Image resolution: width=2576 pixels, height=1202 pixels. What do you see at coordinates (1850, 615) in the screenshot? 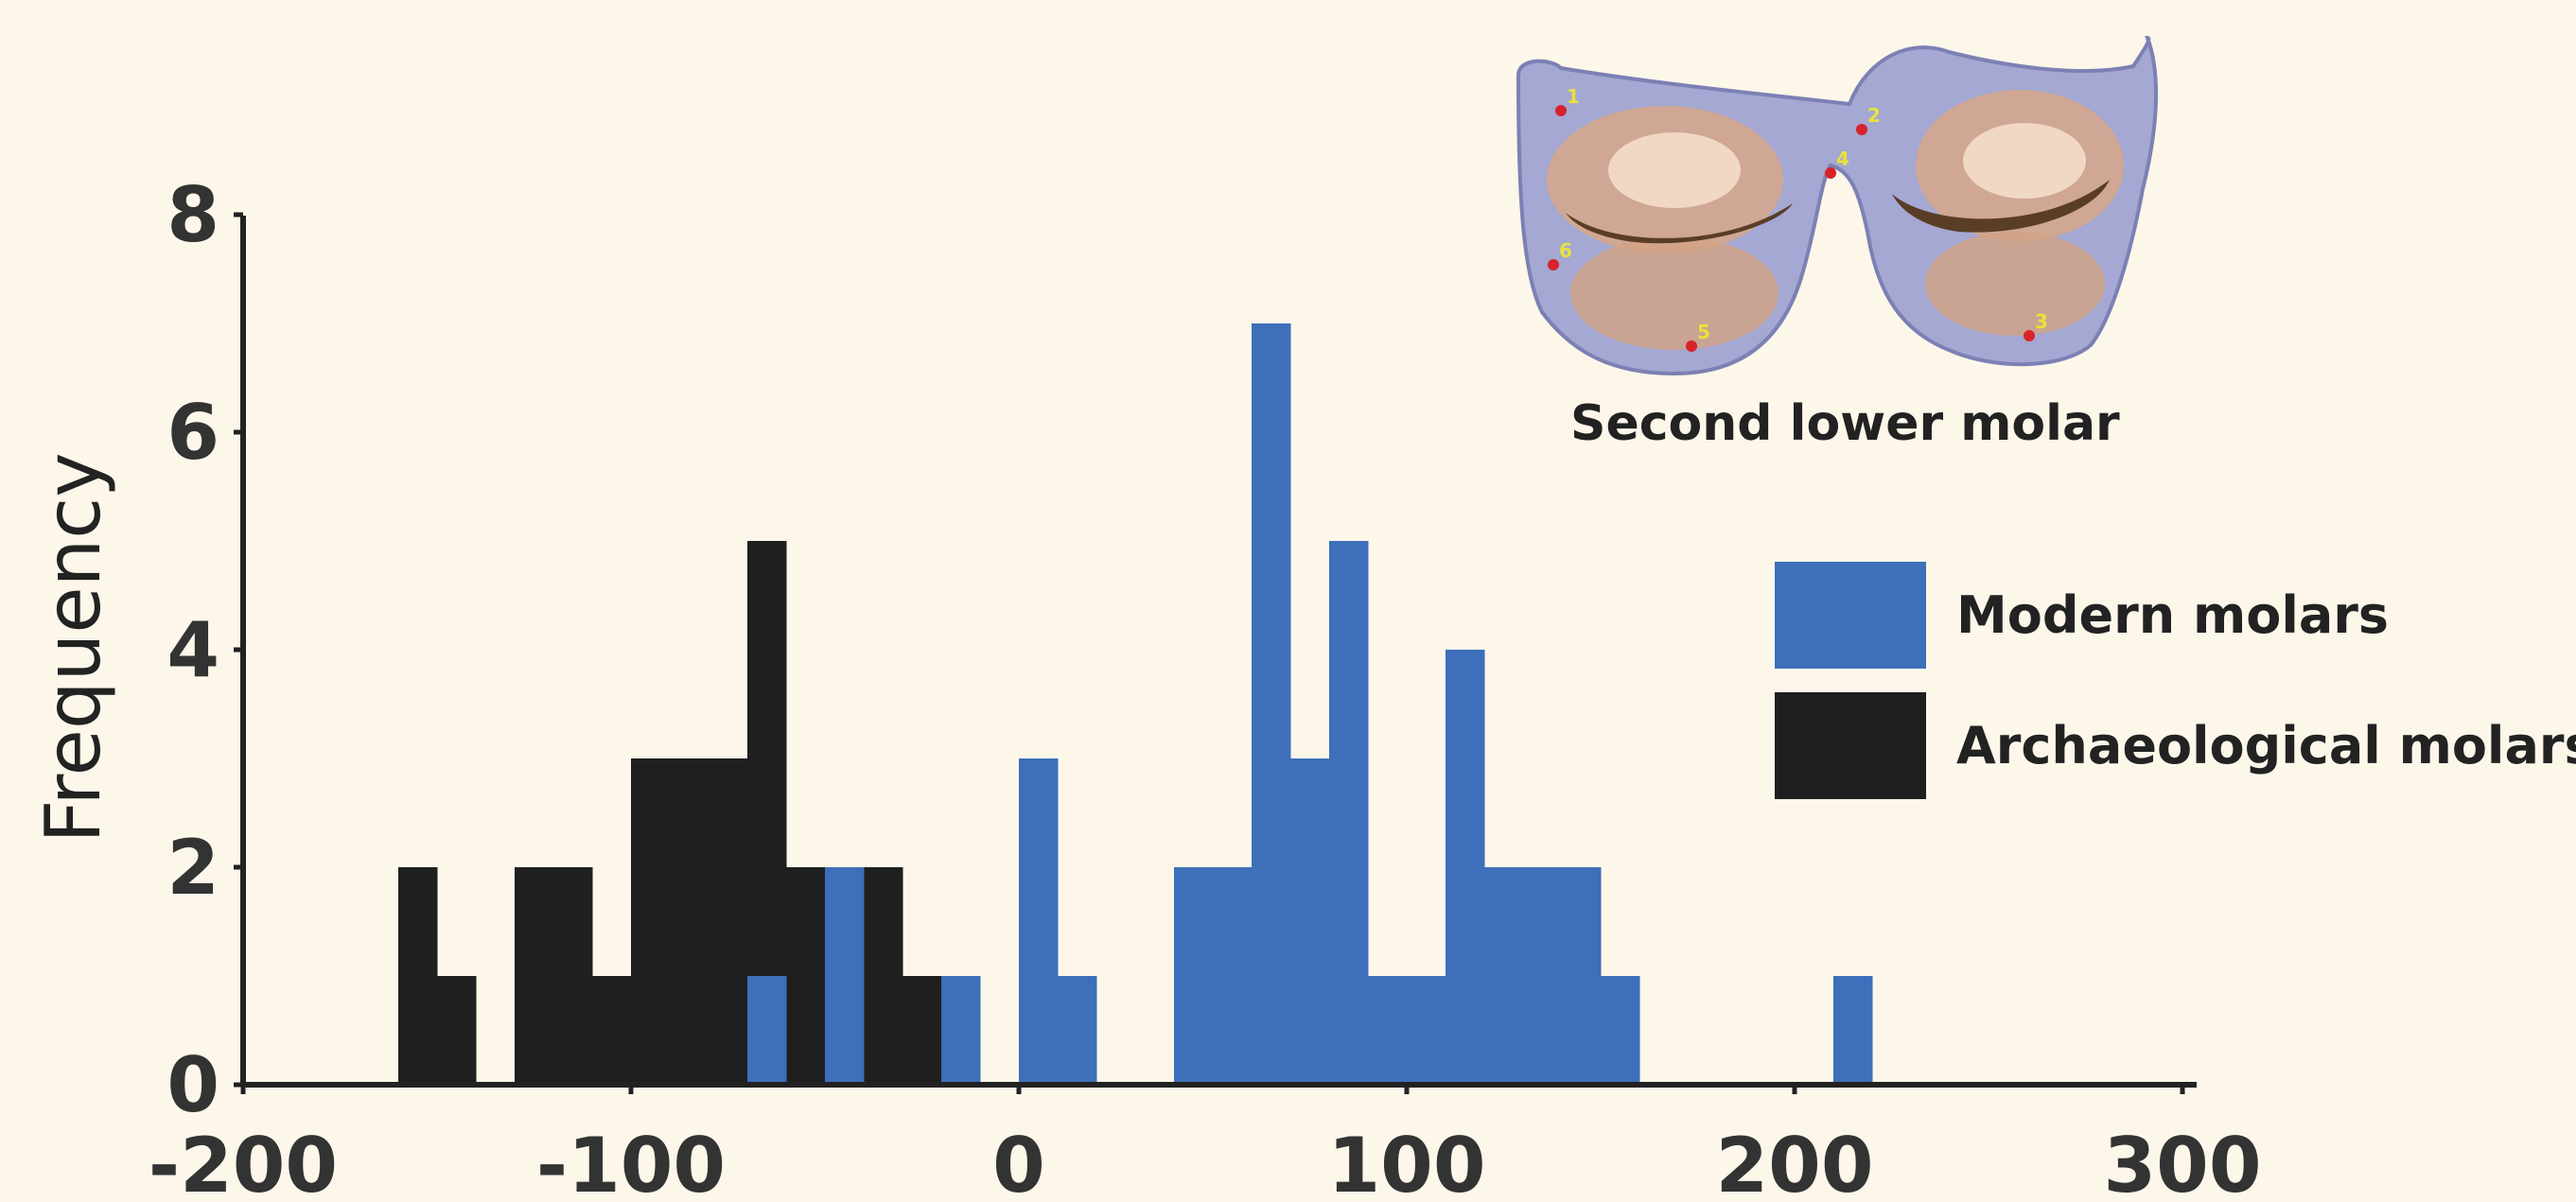
I see `legend-swatch-modern-molars` at bounding box center [1850, 615].